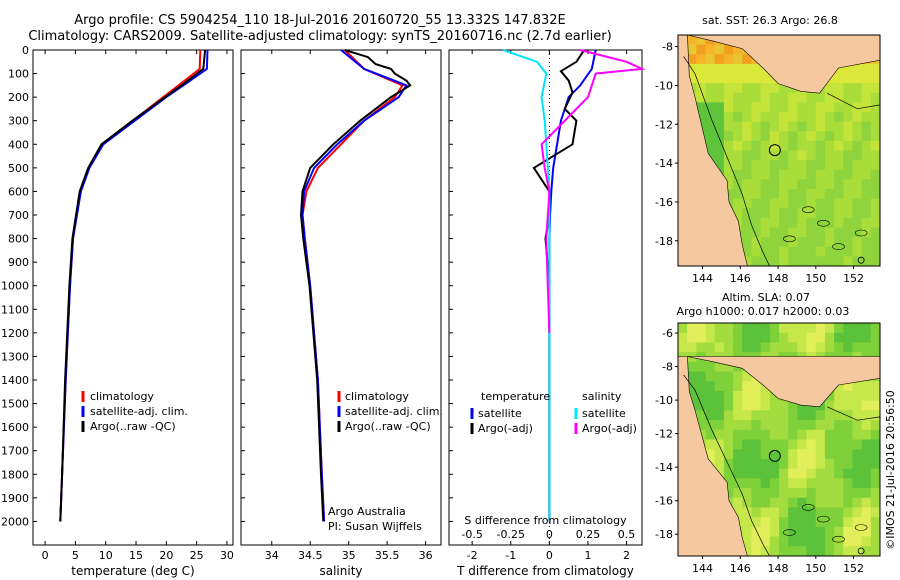 The height and width of the screenshot is (580, 900). I want to click on lat-tick-label: -10, so click(664, 400).